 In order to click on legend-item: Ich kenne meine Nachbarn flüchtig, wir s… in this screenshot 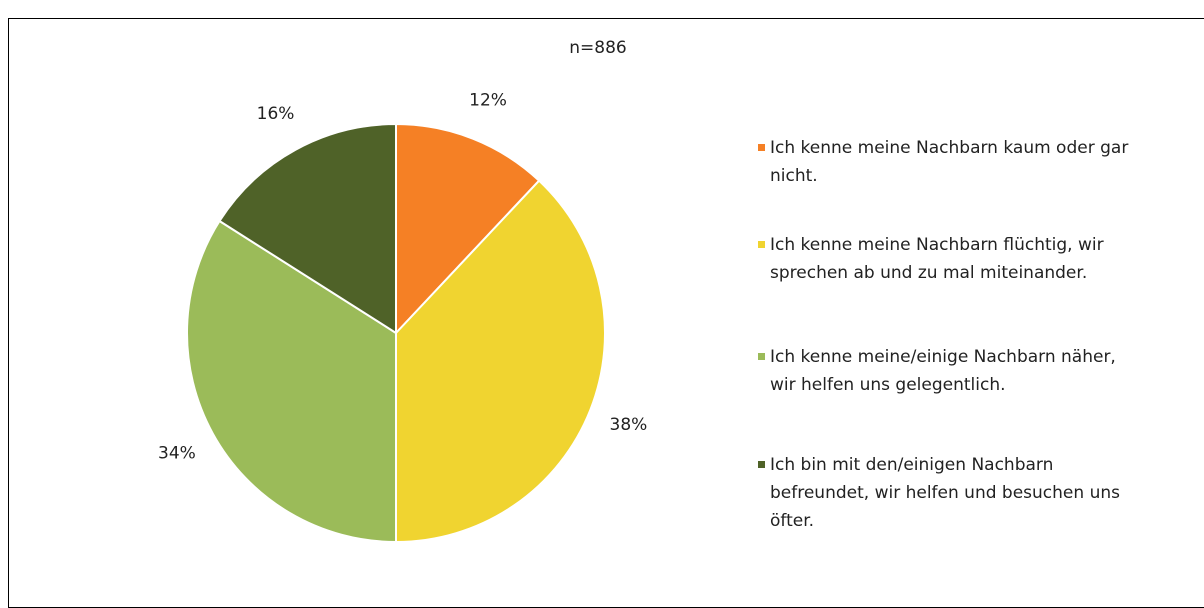, I will do `click(948, 259)`.